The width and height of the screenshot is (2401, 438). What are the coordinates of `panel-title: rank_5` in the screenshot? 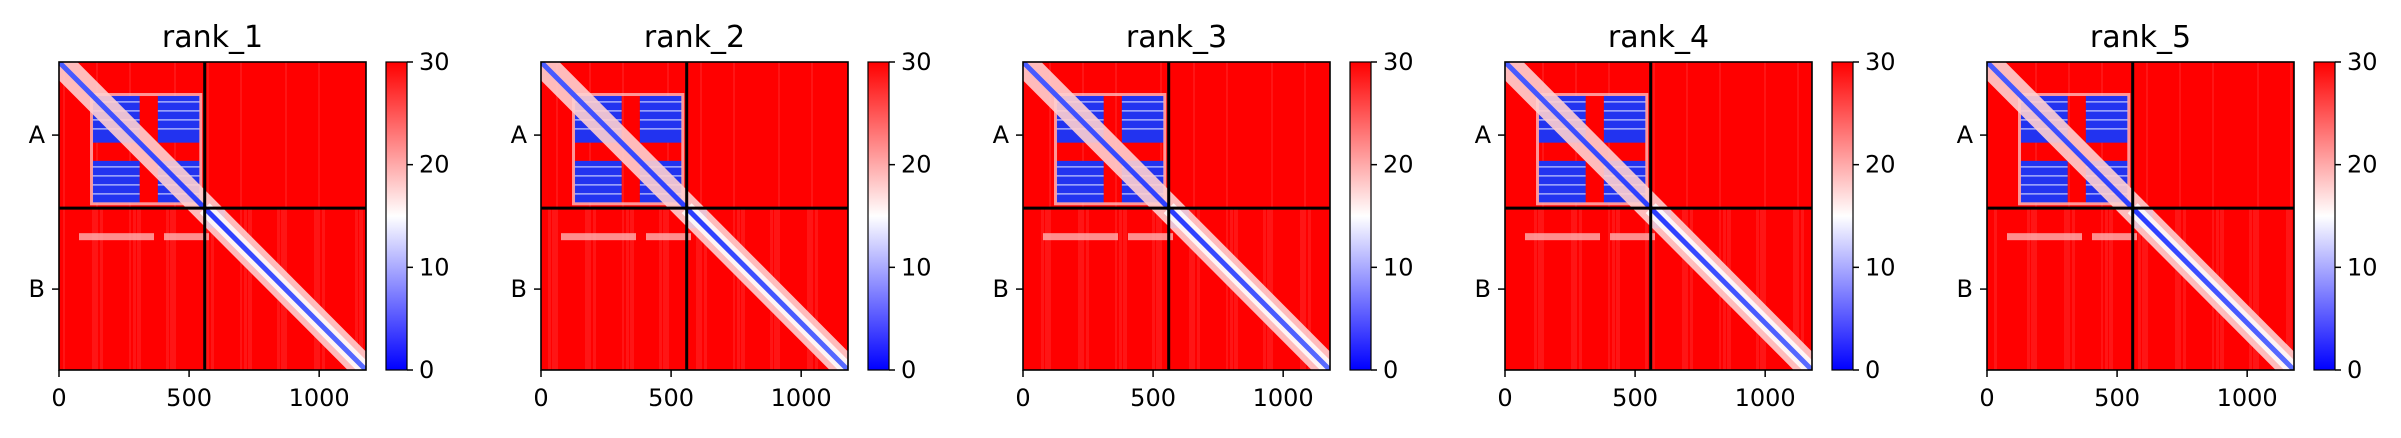 It's located at (2140, 37).